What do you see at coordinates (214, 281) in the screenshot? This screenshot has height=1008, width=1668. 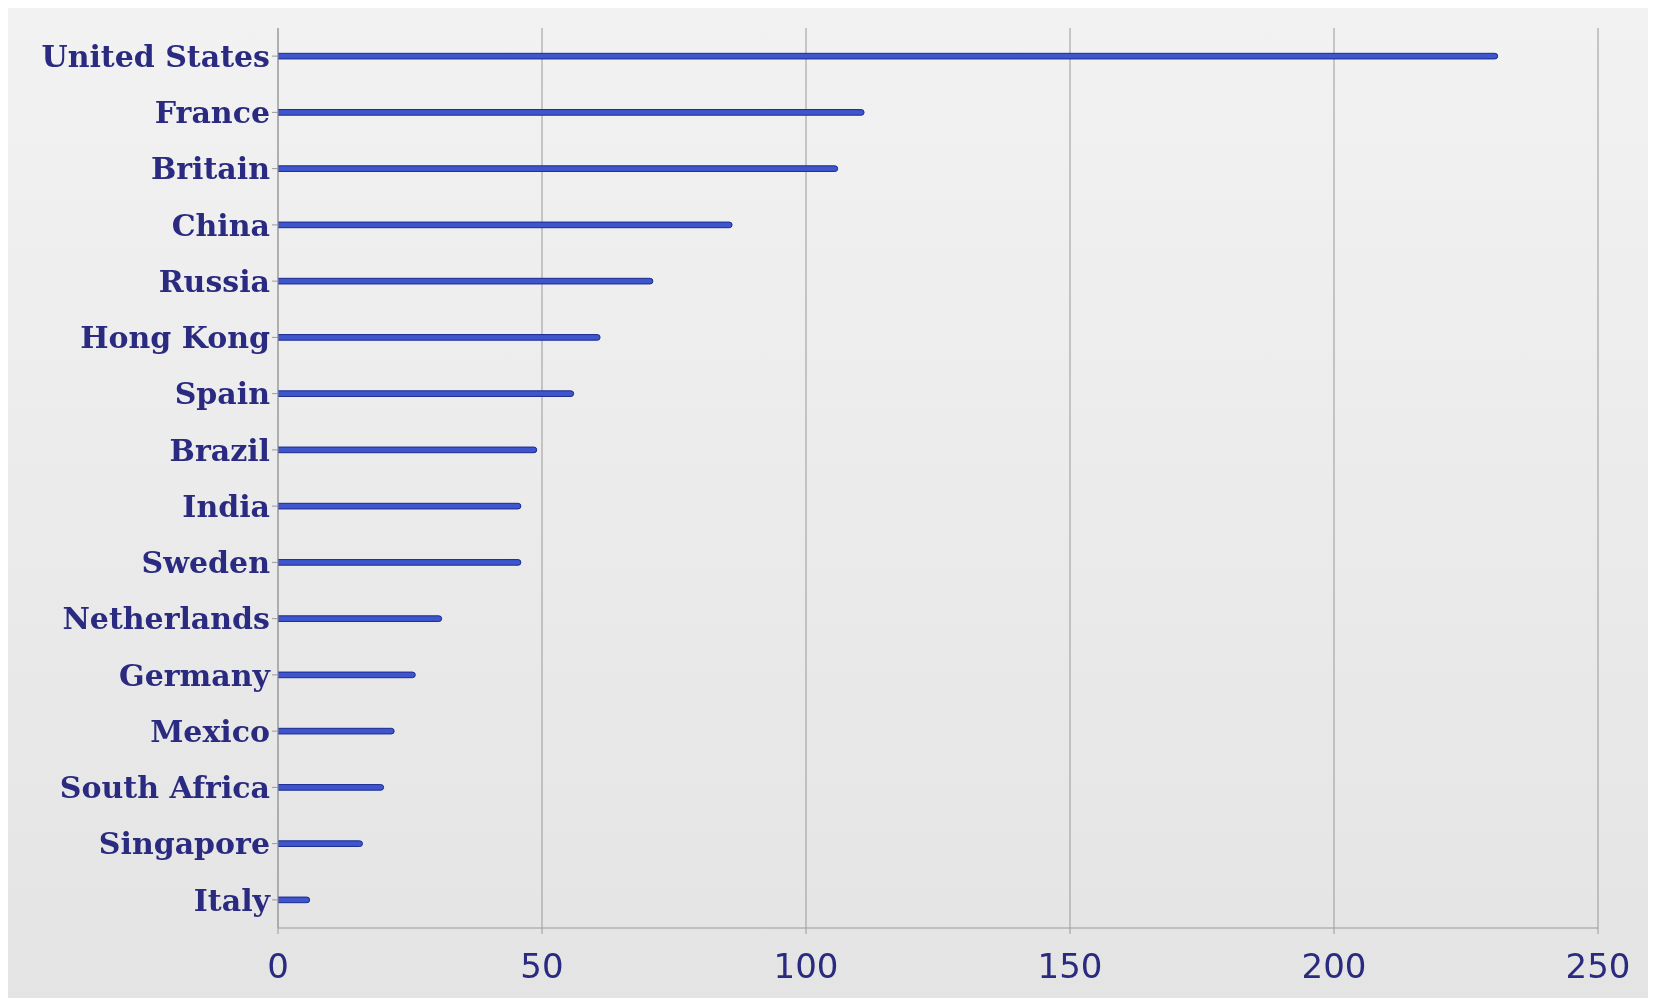 I see `y-tick-label: Russia` at bounding box center [214, 281].